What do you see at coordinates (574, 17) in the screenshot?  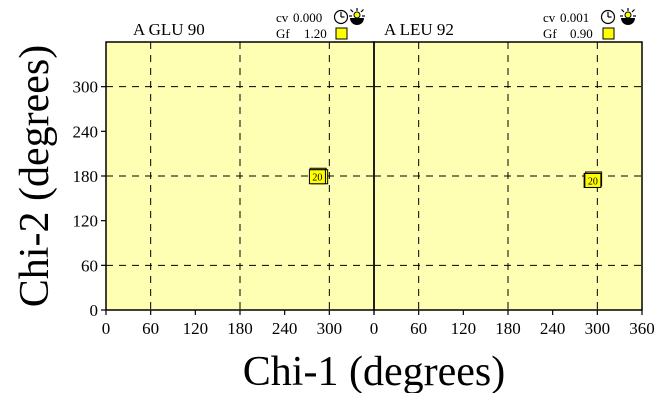 I see `panel-right-cv-value: 0.001` at bounding box center [574, 17].